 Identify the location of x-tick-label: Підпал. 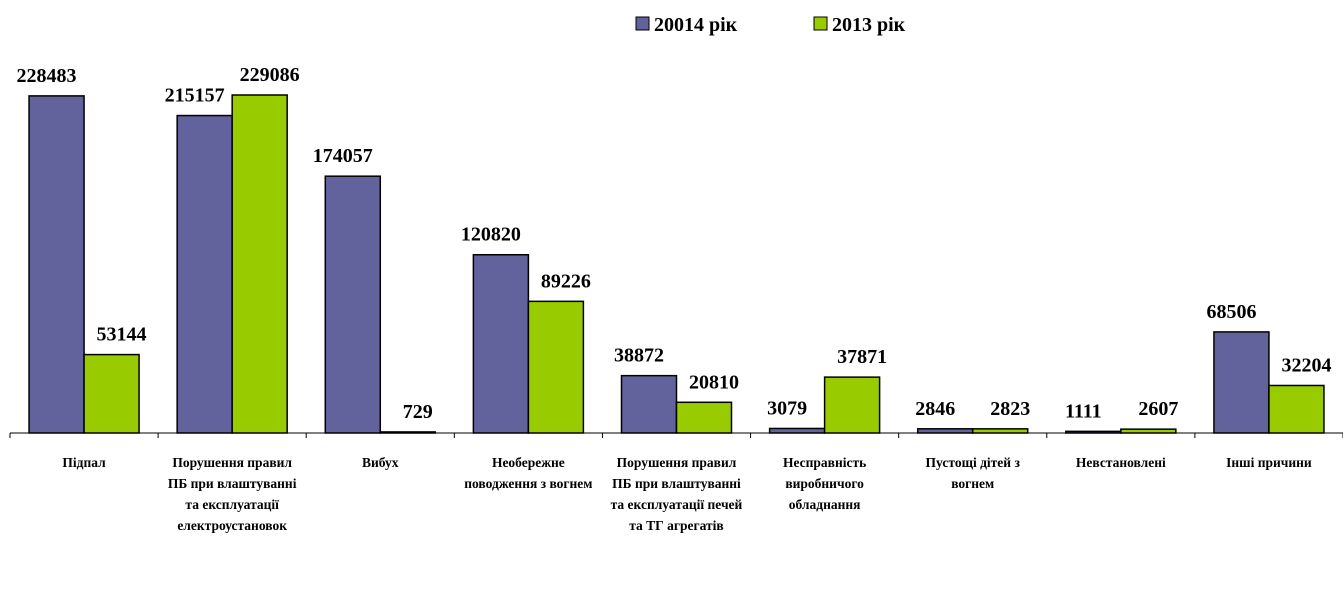
(84, 462).